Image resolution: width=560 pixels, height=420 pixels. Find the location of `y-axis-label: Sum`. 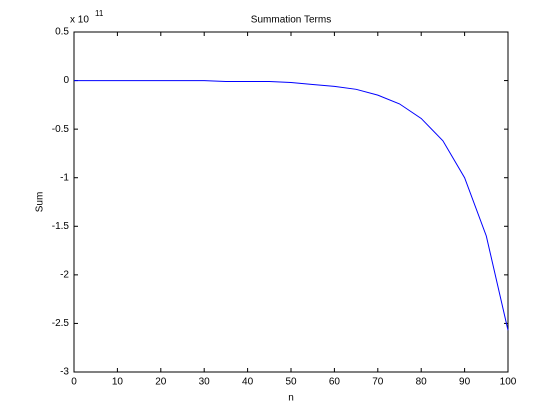

y-axis-label: Sum is located at coordinates (40, 202).